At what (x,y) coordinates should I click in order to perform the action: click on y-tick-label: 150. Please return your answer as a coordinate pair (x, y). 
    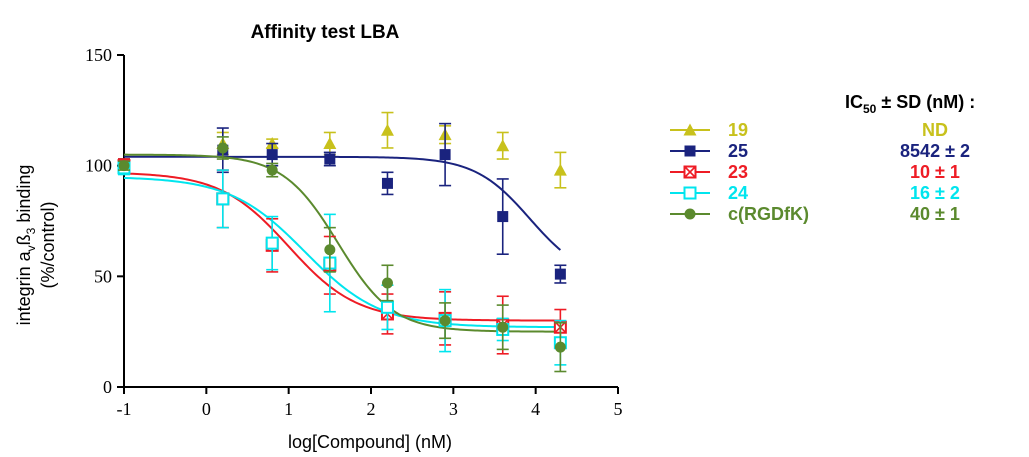
    Looking at the image, I should click on (98, 55).